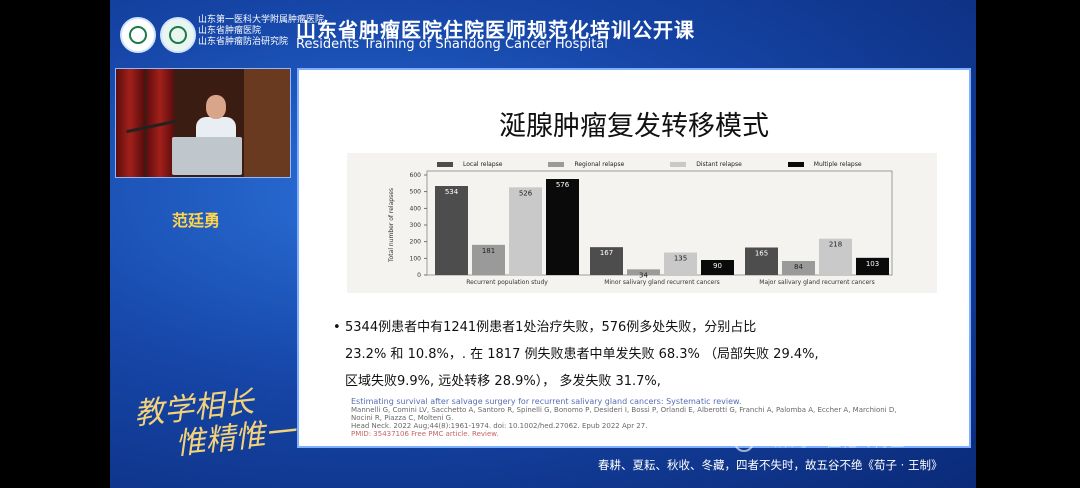 The image size is (1080, 488). What do you see at coordinates (391, 225) in the screenshot?
I see `y-axis-label: Total number of relapses` at bounding box center [391, 225].